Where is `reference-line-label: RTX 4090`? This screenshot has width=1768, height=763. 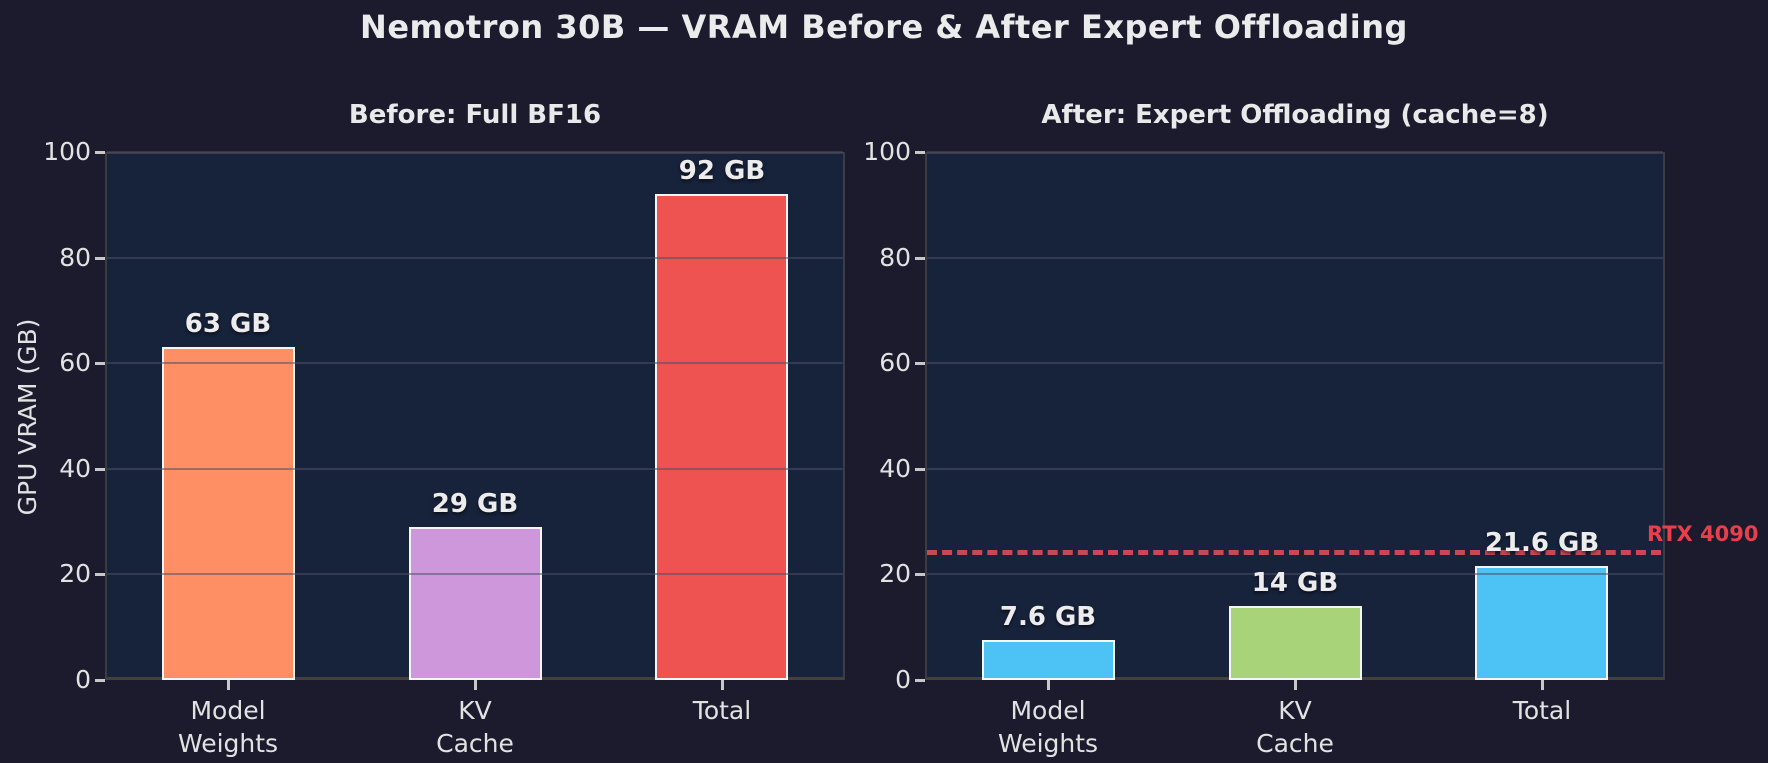
reference-line-label: RTX 4090 is located at coordinates (1703, 534).